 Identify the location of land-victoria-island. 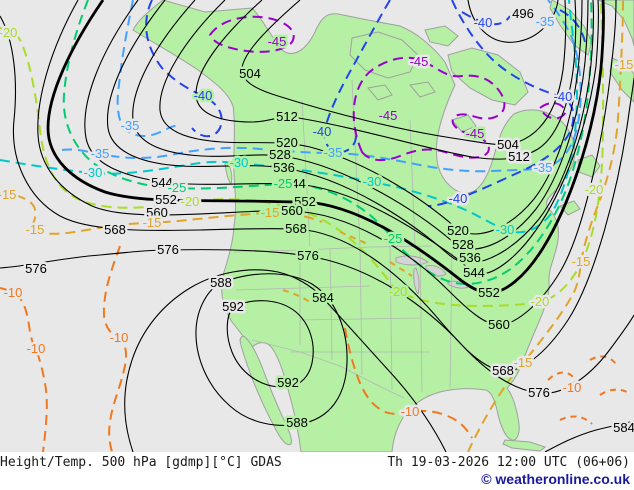
(384, 55).